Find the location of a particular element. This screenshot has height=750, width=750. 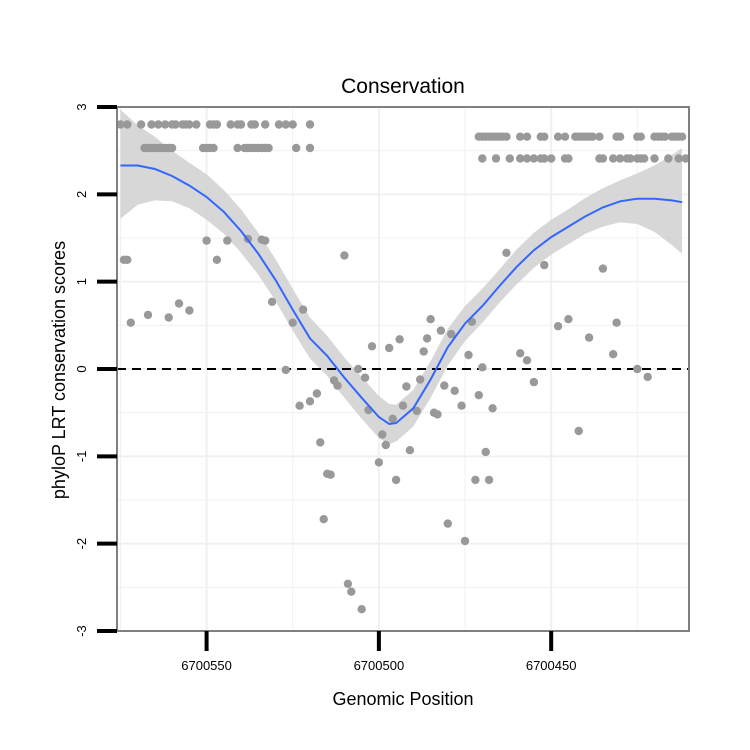

x-axis: 6700550 6700500 6700450 is located at coordinates (378, 652).